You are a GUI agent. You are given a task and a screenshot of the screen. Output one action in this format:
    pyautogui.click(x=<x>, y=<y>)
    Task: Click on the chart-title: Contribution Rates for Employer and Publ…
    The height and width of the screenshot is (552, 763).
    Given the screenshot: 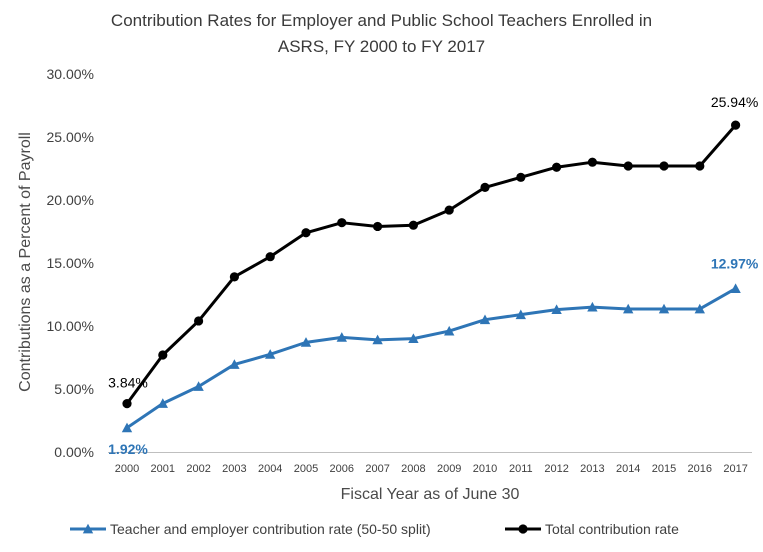 What is the action you would take?
    pyautogui.click(x=381, y=34)
    